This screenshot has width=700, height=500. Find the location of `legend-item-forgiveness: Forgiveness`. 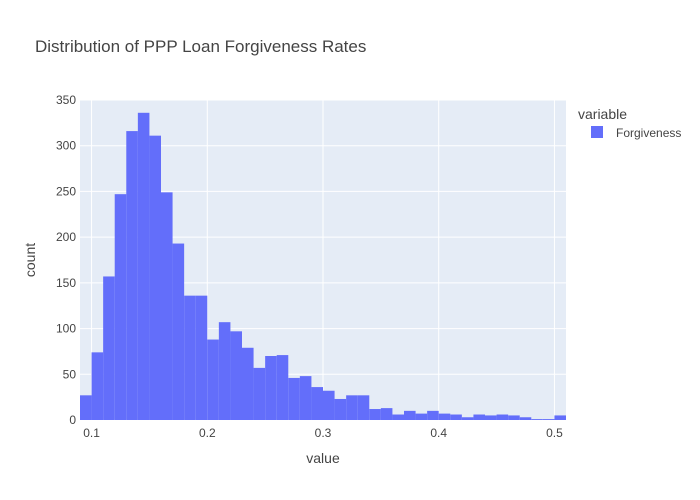

legend-item-forgiveness: Forgiveness is located at coordinates (636, 133).